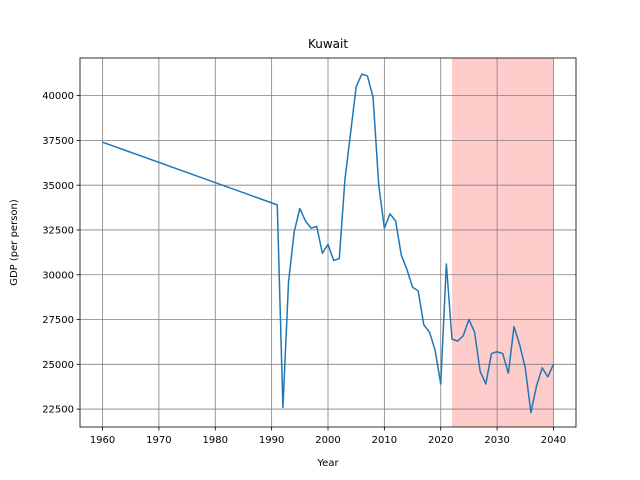 This screenshot has width=640, height=480. What do you see at coordinates (58, 96) in the screenshot?
I see `y-tick-label: 40000` at bounding box center [58, 96].